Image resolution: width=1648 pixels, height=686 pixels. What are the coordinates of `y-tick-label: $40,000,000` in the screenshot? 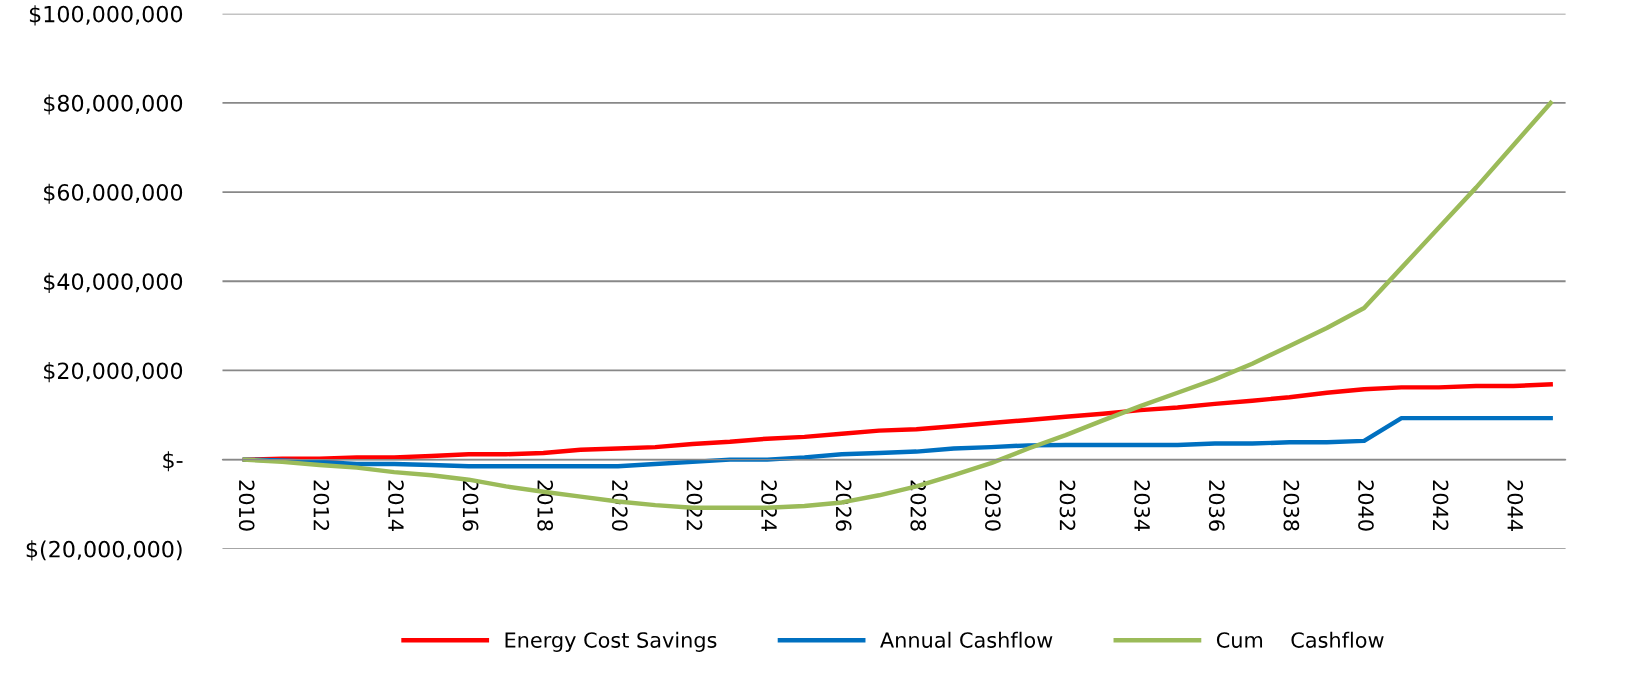 It's located at (113, 282).